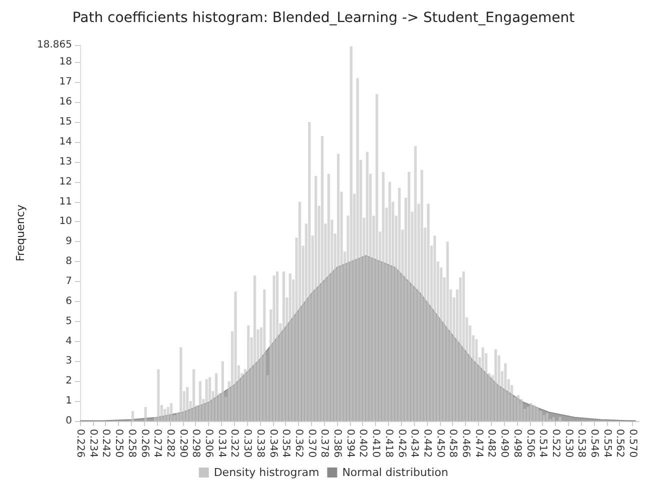 The image size is (647, 491). I want to click on y-tick-label: 2, so click(69, 381).